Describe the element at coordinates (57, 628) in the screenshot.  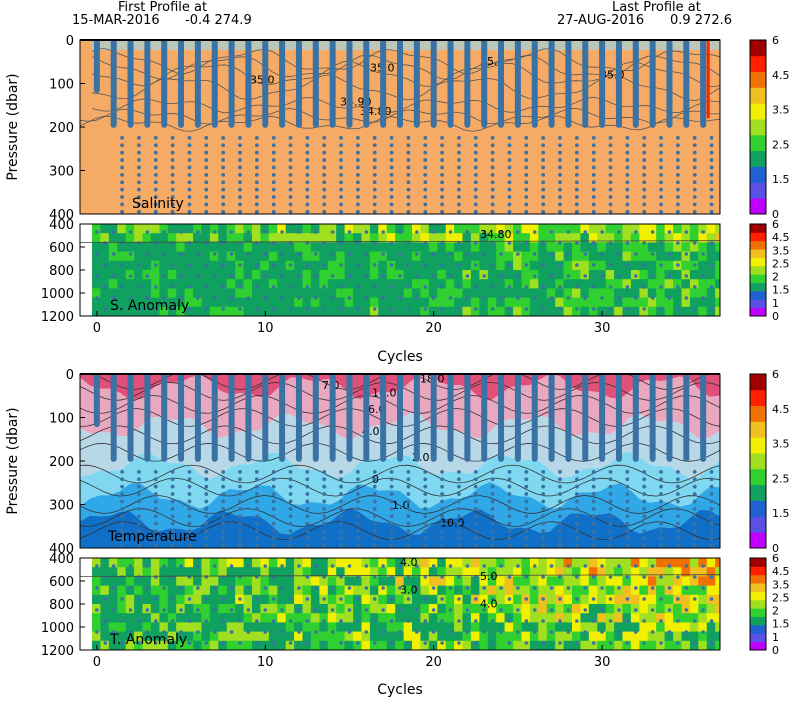
I see `y-tick-label: 1000` at that location.